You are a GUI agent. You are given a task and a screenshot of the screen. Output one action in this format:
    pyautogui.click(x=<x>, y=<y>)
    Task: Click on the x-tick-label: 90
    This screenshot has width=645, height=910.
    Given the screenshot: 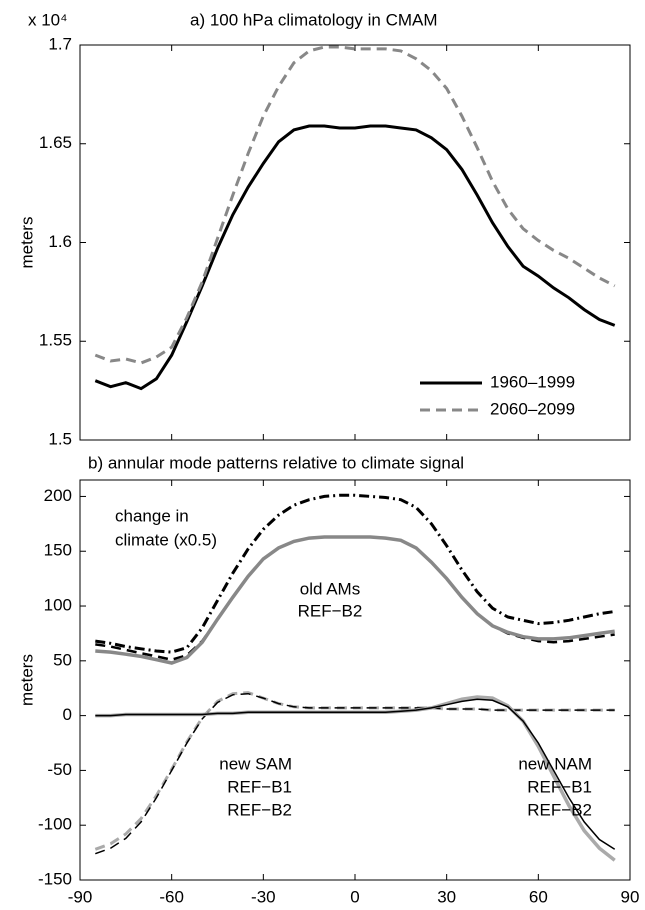 What is the action you would take?
    pyautogui.click(x=630, y=896)
    